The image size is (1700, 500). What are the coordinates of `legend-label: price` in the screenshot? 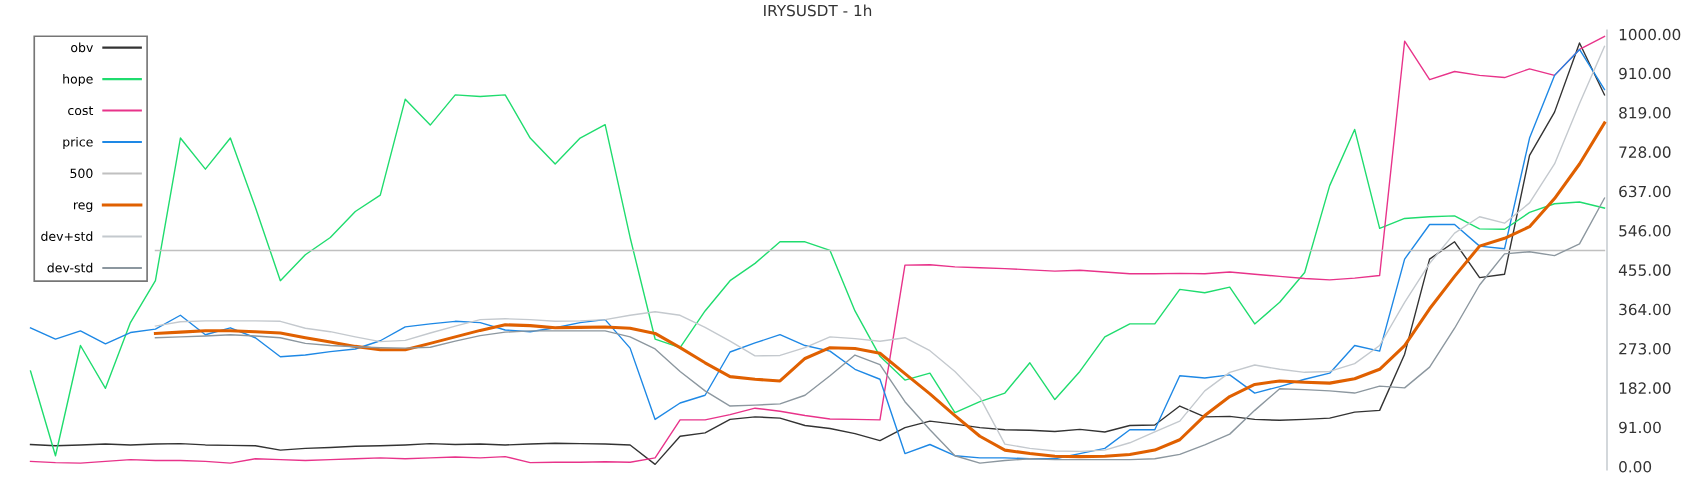 It's located at (78, 143).